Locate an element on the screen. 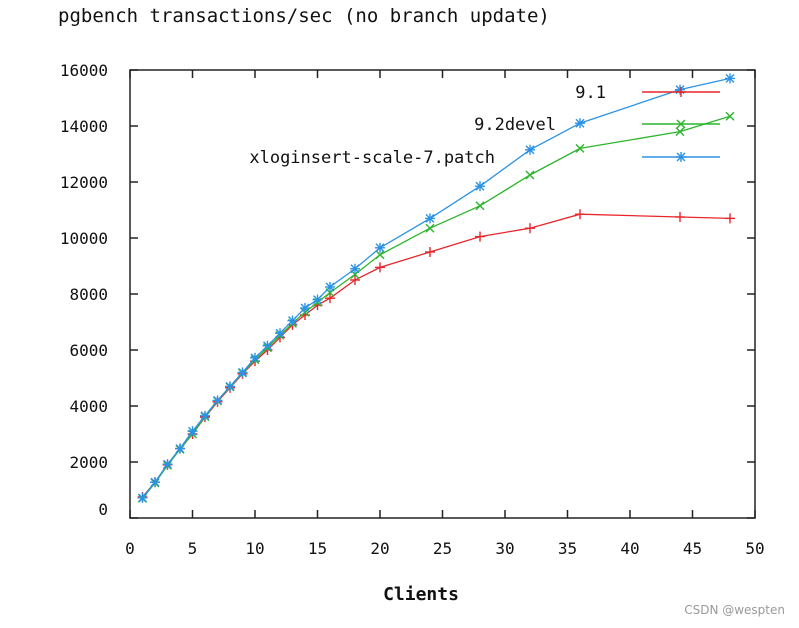 Image resolution: width=799 pixels, height=628 pixels. x-tick-label: 35 is located at coordinates (567, 548).